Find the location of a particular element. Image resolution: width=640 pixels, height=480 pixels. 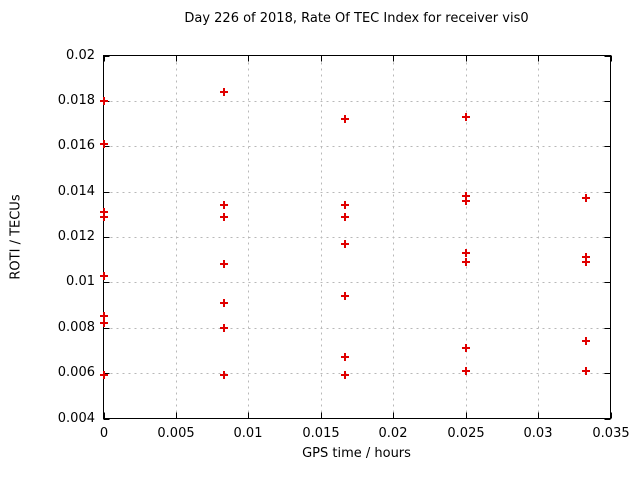

y-tick-label: 0.01 is located at coordinates (80, 281).